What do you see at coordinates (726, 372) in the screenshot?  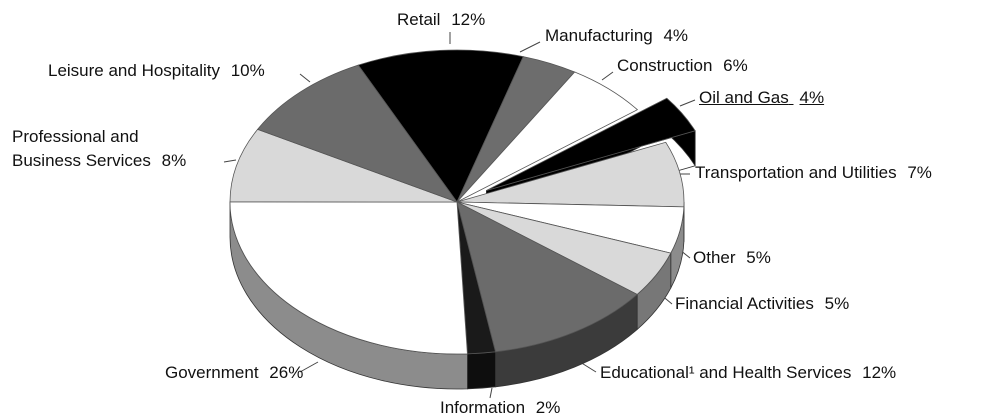 I see `category-name: Educational¹ and Health Services` at bounding box center [726, 372].